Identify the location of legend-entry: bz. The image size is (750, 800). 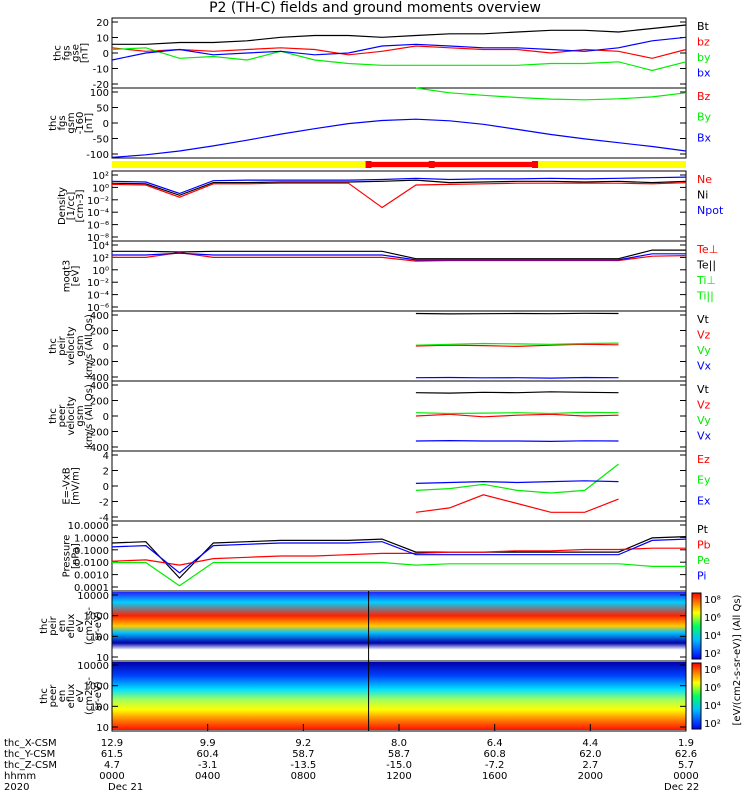
(703, 42).